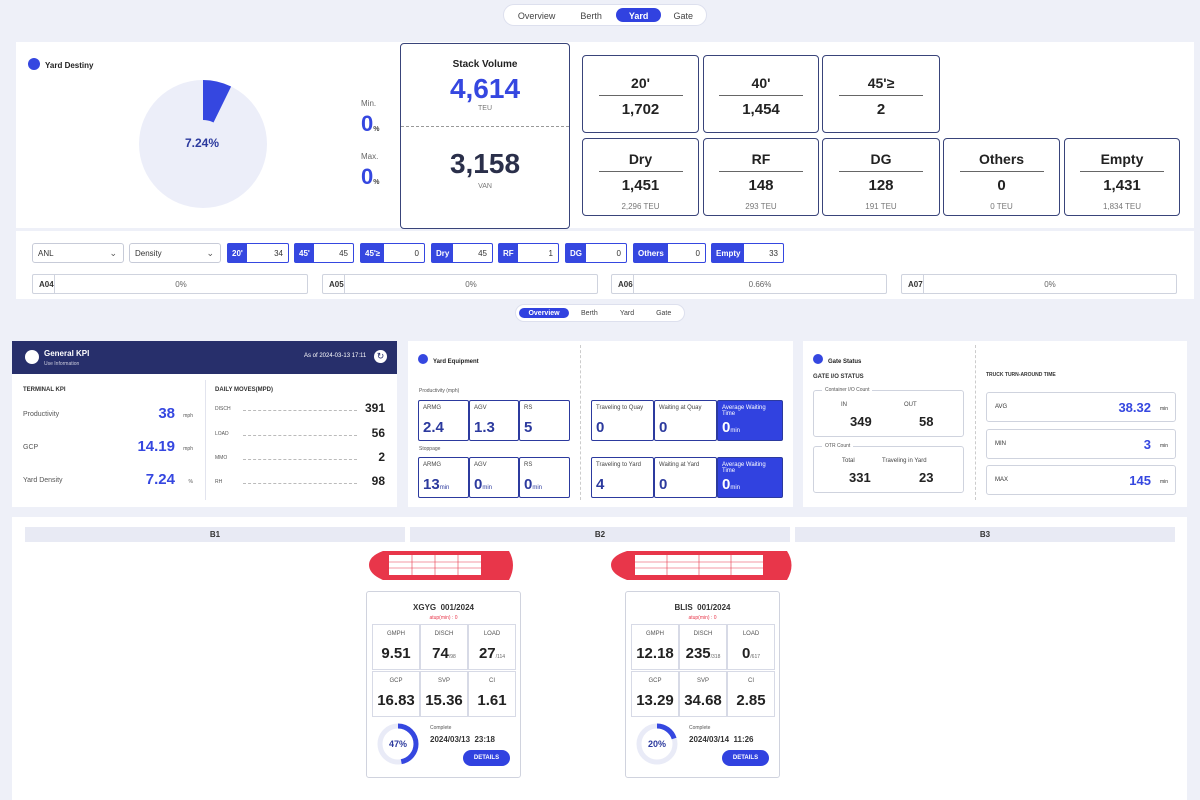  What do you see at coordinates (761, 94) in the screenshot?
I see `size-box-40: 40' 1,454` at bounding box center [761, 94].